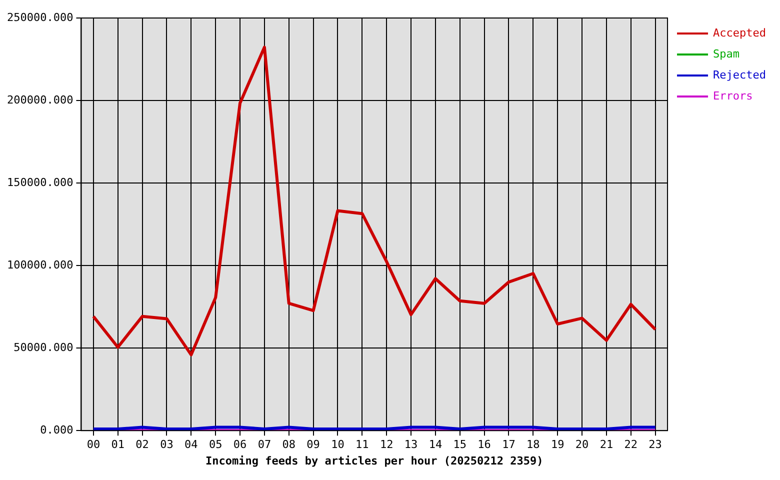  Describe the element at coordinates (240, 445) in the screenshot. I see `x-tick-label: 06` at that location.